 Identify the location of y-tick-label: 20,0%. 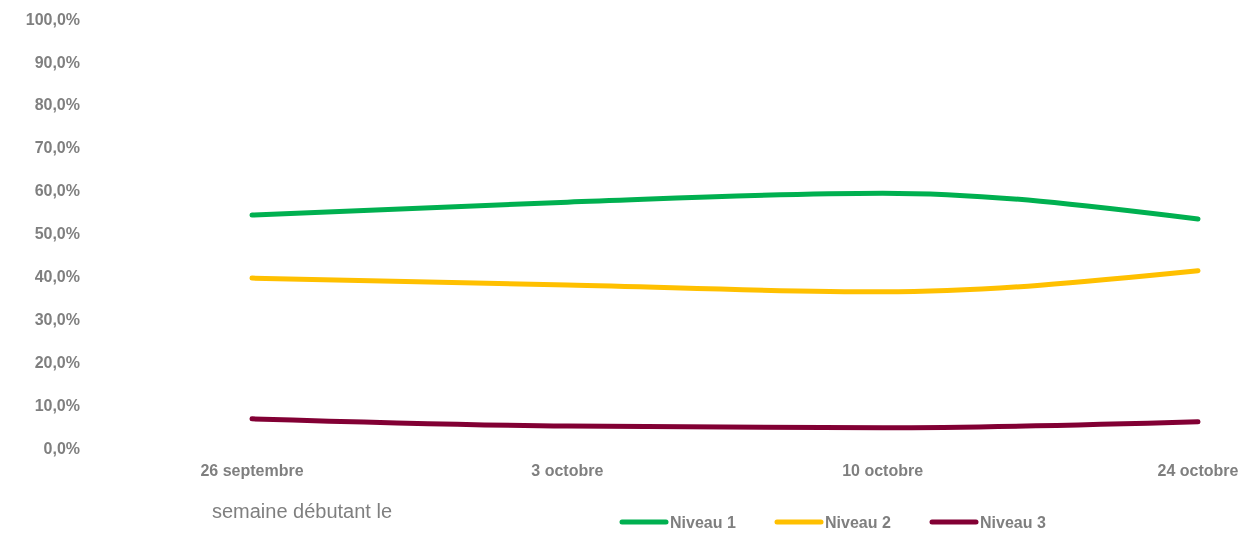
(57, 362).